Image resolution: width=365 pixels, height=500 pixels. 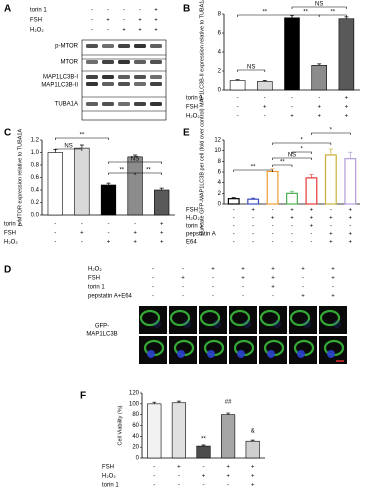 I want to click on y-axis-label: p-MTOR expression relative to TUBA1A, so click(x=20, y=178).